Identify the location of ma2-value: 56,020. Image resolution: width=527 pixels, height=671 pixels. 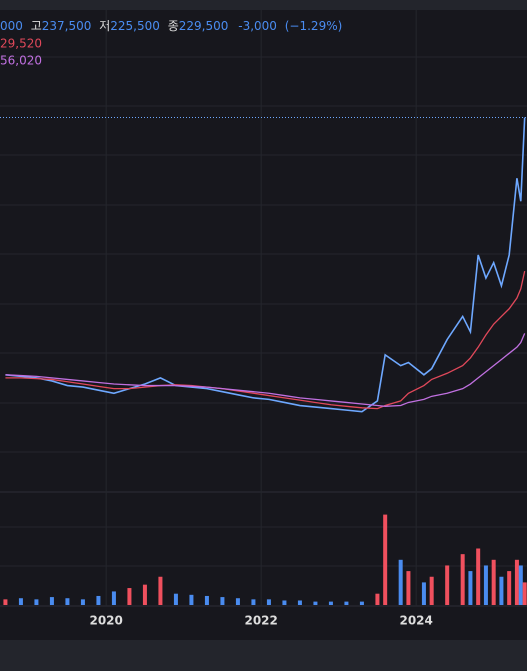
(21, 61).